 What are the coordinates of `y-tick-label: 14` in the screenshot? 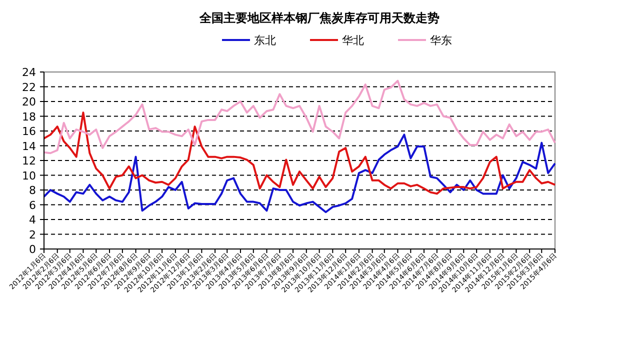 It's located at (29, 146).